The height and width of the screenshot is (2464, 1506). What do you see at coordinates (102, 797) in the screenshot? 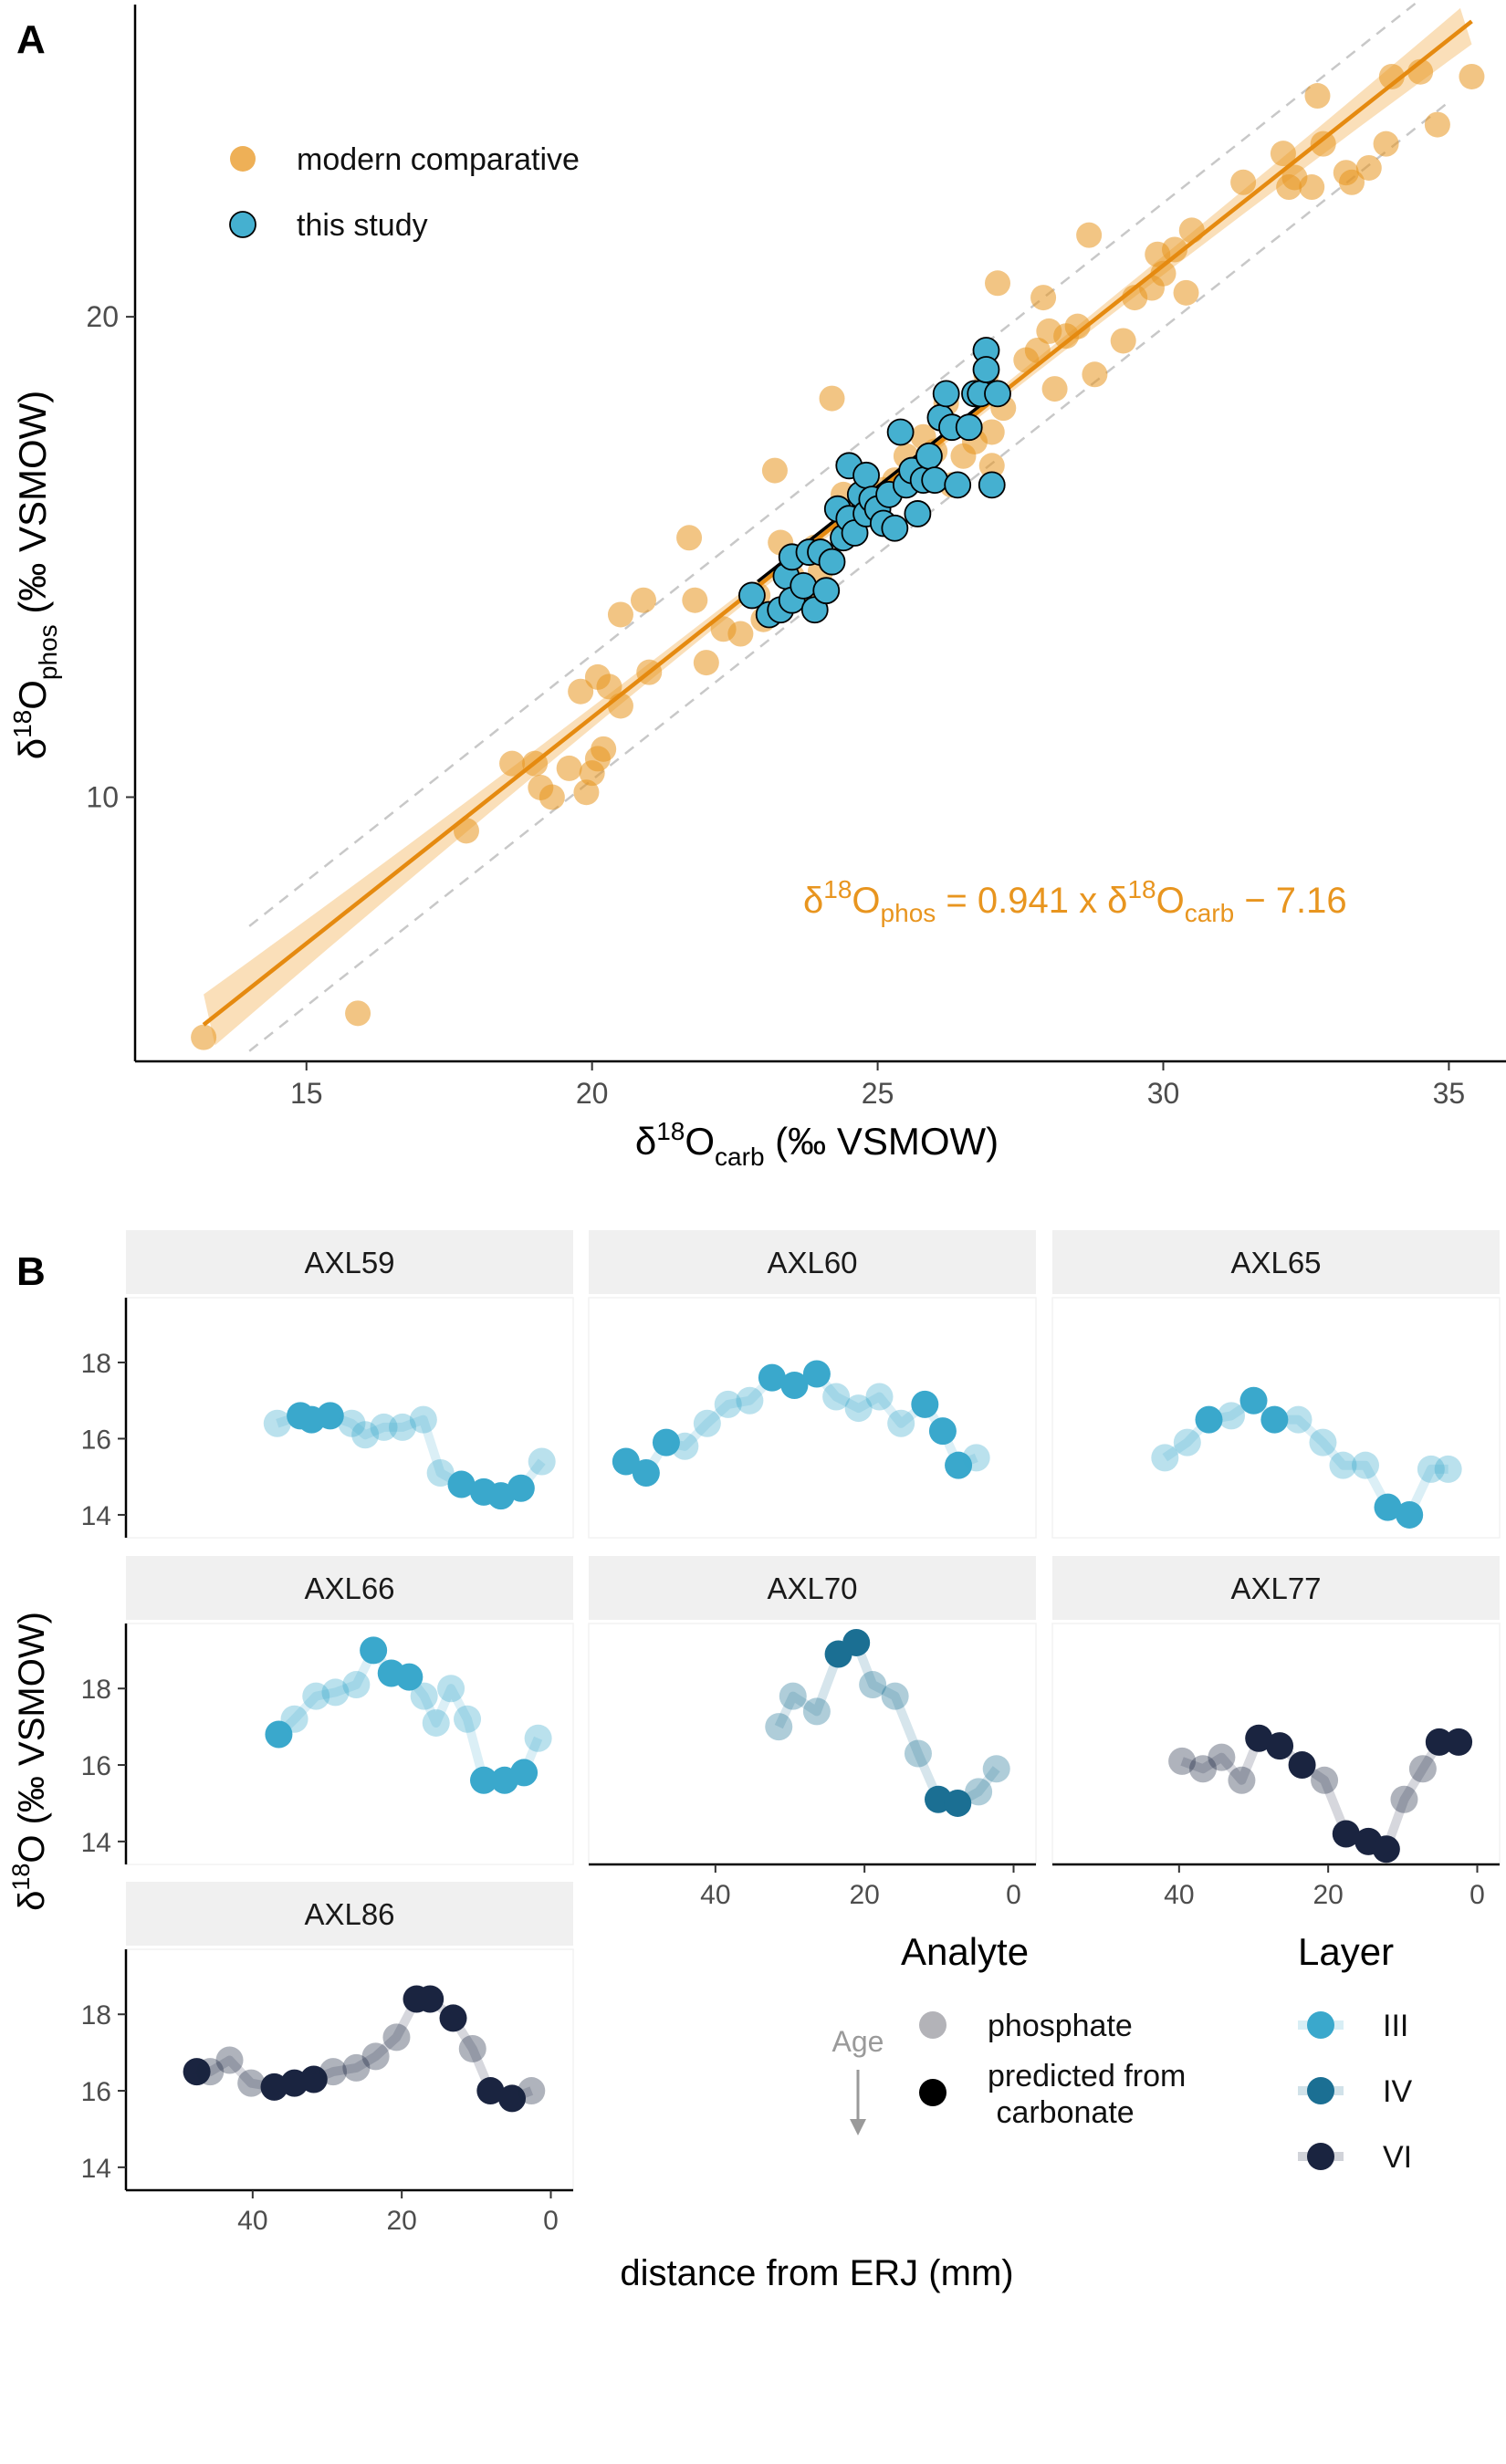
I see `y-tick-label: 10` at bounding box center [102, 797].